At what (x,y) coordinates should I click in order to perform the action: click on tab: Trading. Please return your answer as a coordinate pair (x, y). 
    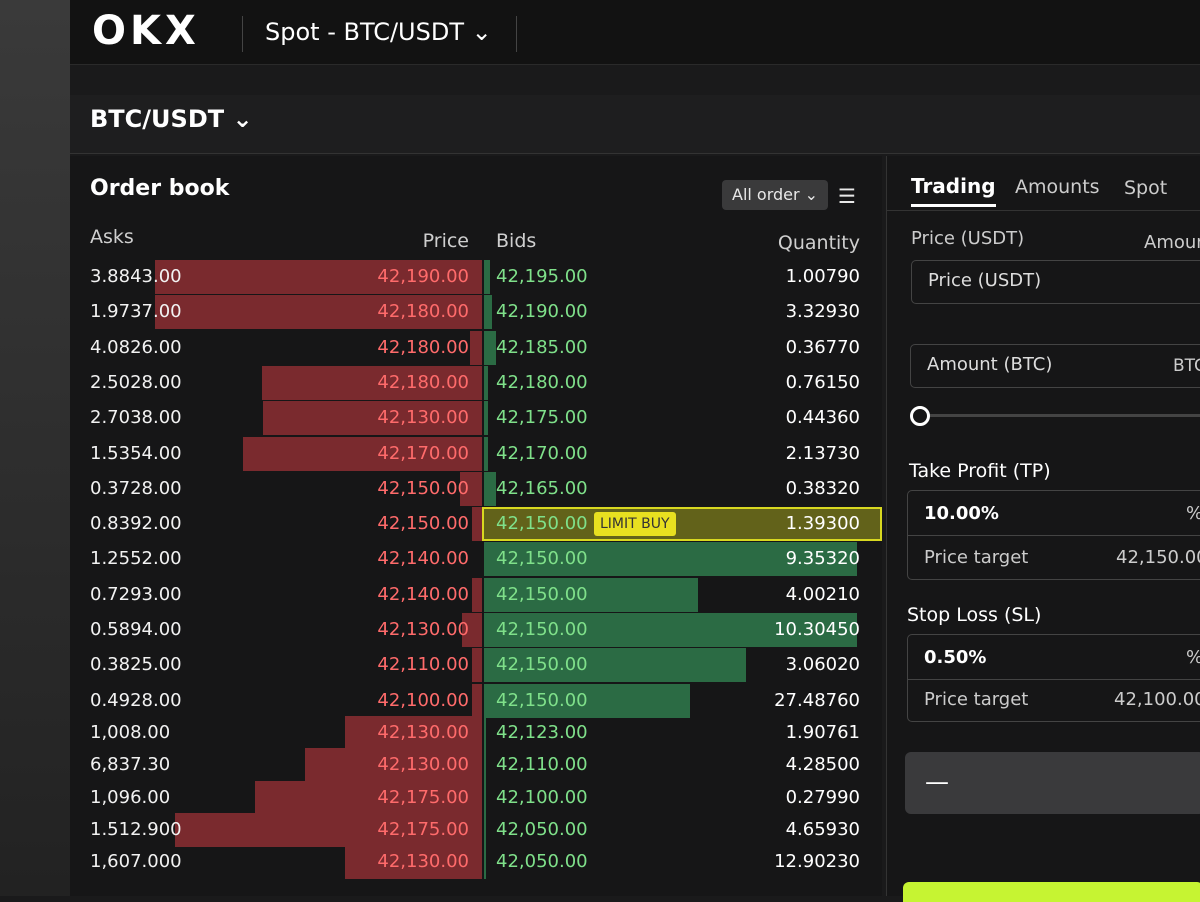
    Looking at the image, I should click on (953, 190).